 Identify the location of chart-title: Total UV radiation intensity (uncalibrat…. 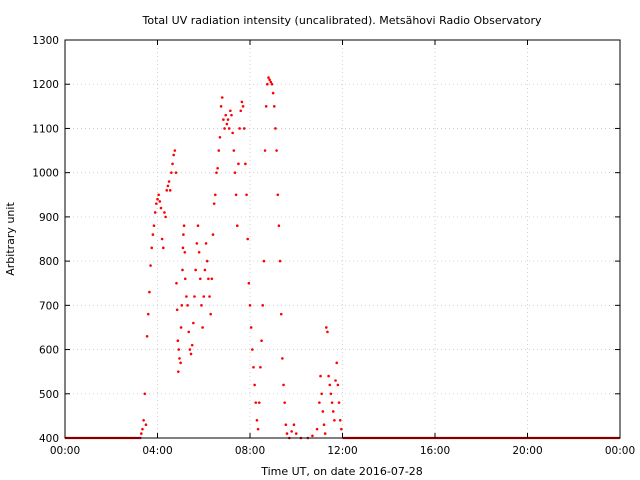
(342, 20).